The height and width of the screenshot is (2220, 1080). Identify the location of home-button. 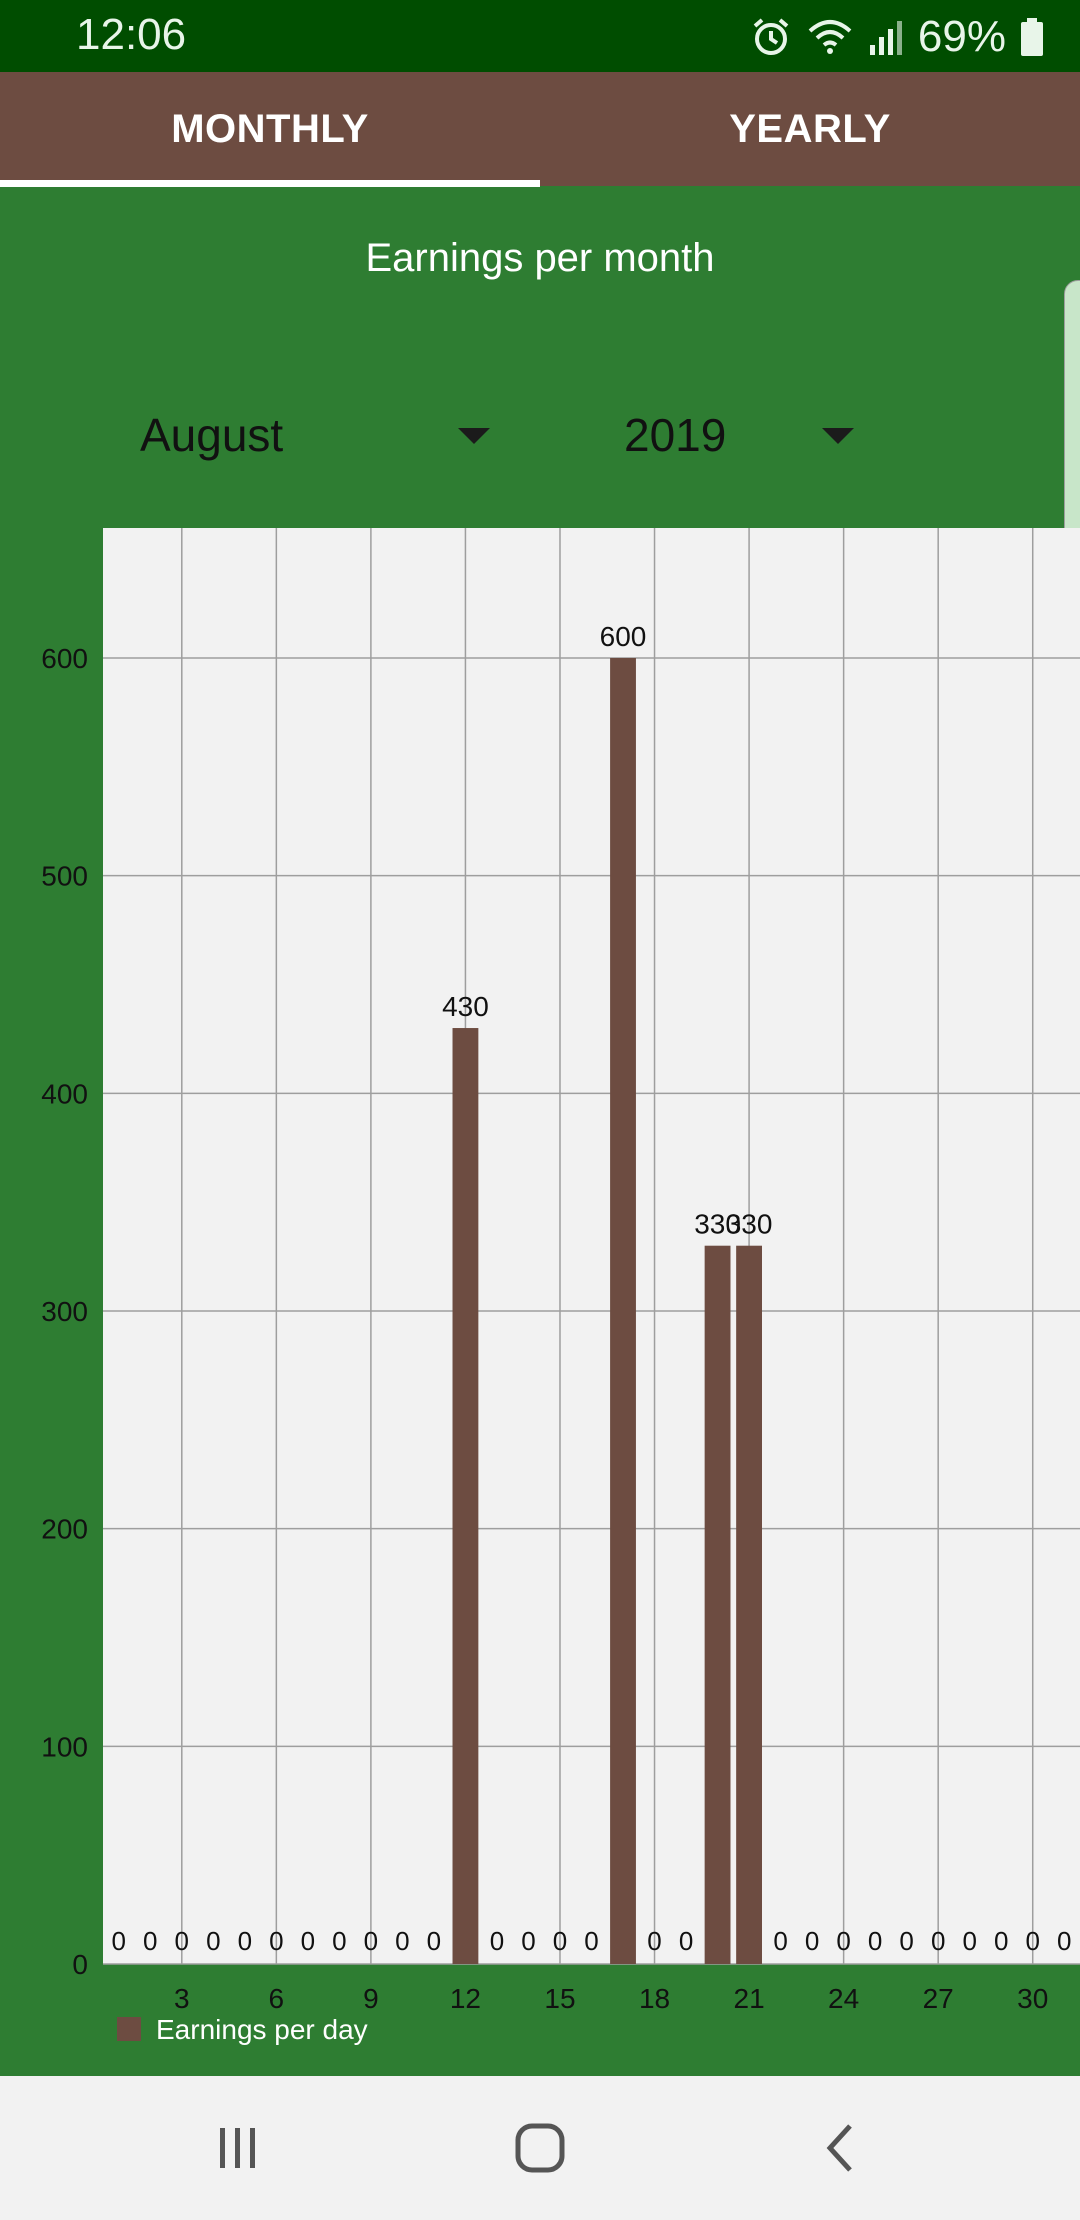
(540, 2148).